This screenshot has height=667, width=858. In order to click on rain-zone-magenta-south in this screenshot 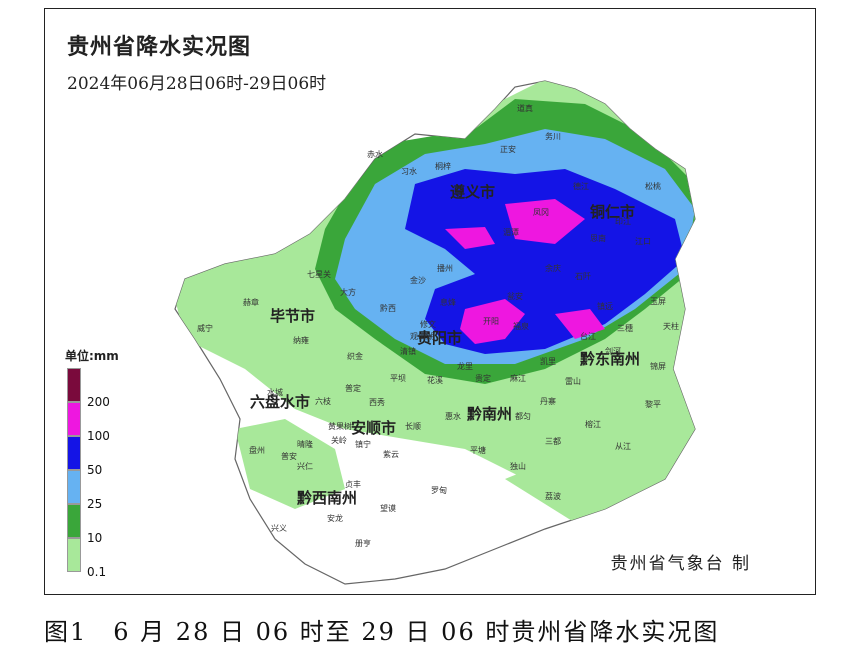, I will do `click(492, 321)`.